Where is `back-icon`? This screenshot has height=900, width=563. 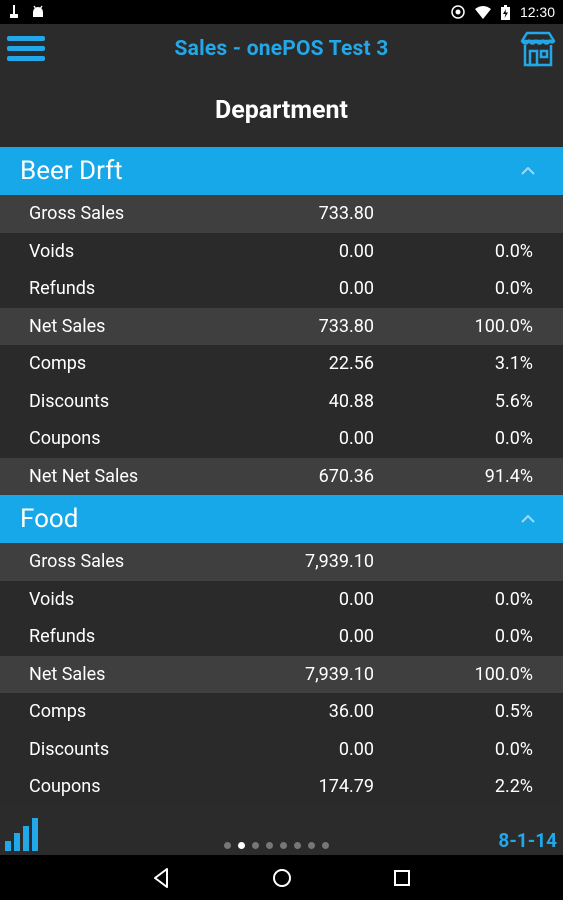 back-icon is located at coordinates (161, 878).